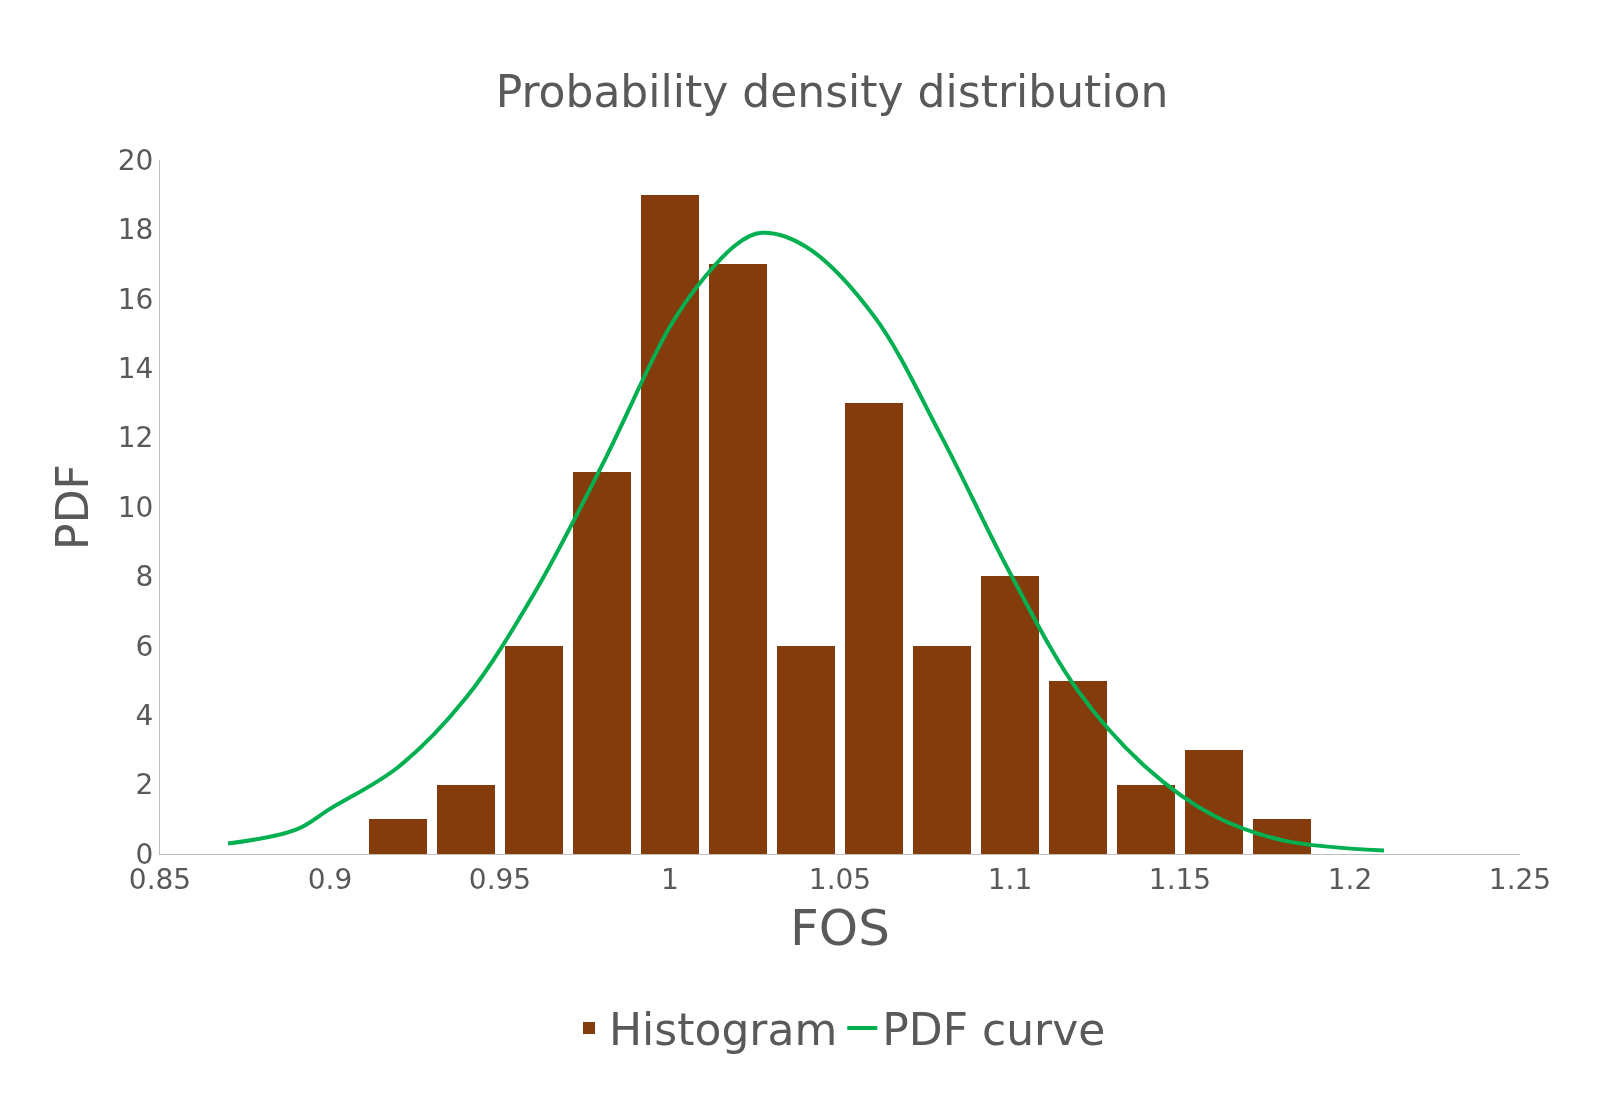  What do you see at coordinates (1180, 879) in the screenshot?
I see `x-tick-label: 1.15` at bounding box center [1180, 879].